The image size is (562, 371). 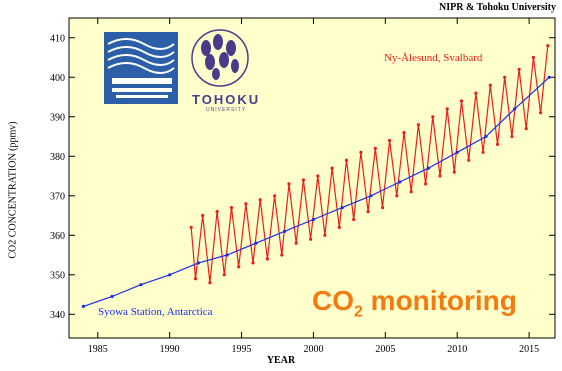 What do you see at coordinates (457, 349) in the screenshot?
I see `x-tick-label: 2010` at bounding box center [457, 349].